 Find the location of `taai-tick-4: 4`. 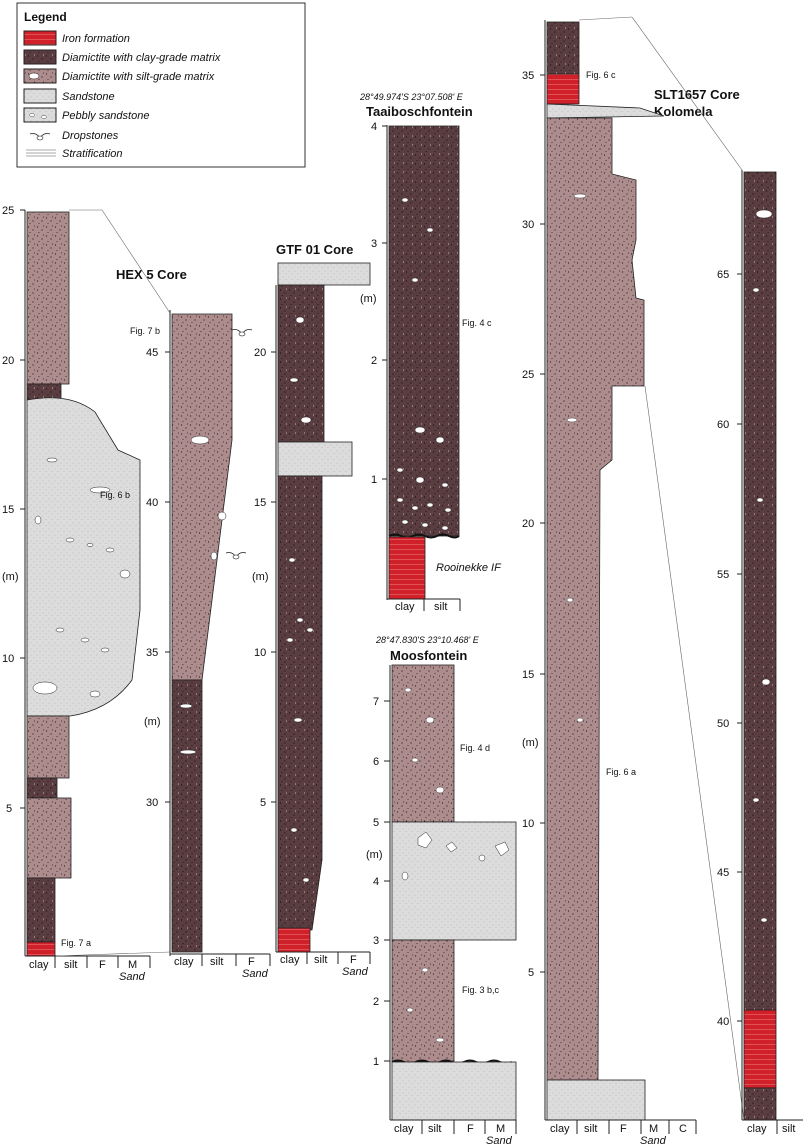

taai-tick-4: 4 is located at coordinates (374, 127).